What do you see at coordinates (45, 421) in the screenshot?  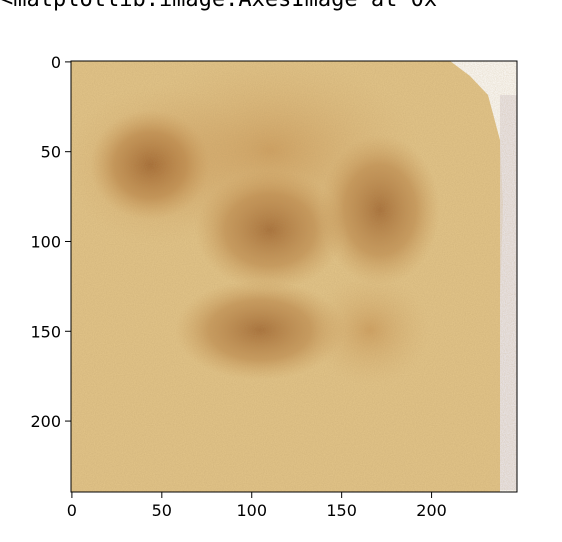 I see `y-tick-label: 200` at bounding box center [45, 421].